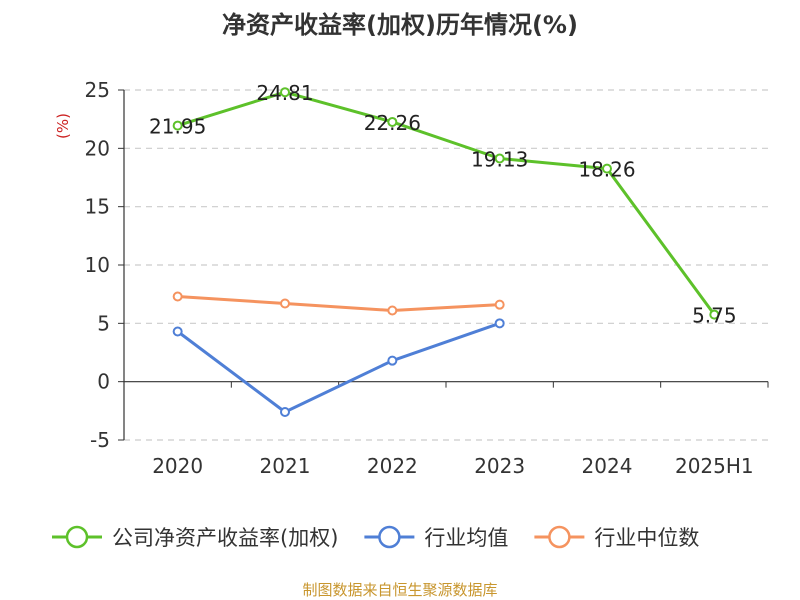 The width and height of the screenshot is (800, 600). I want to click on data-label: 18.26, so click(606, 170).